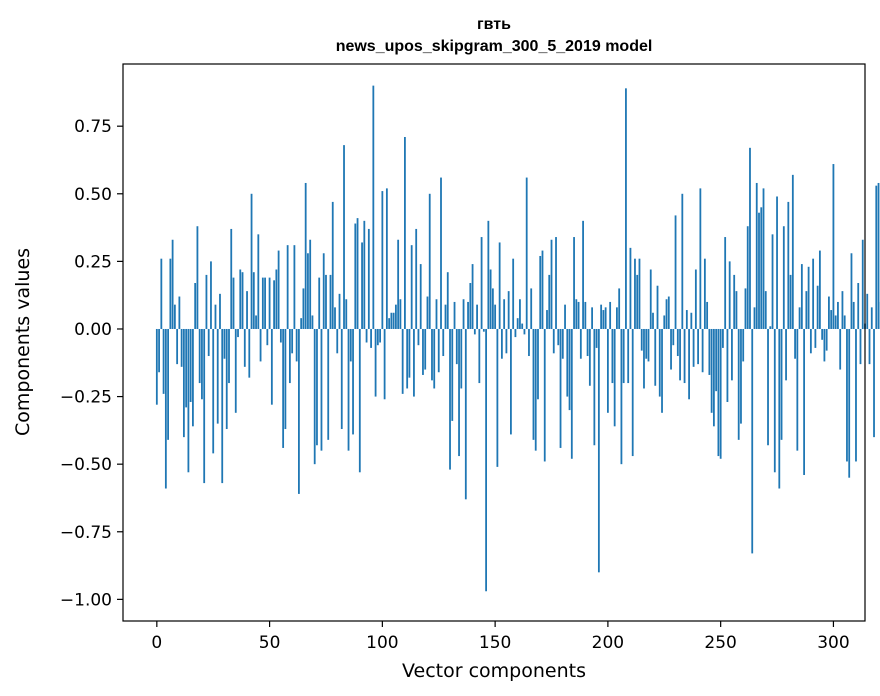 The width and height of the screenshot is (880, 696). Describe the element at coordinates (494, 671) in the screenshot. I see `x-axis-label: Vector components` at that location.